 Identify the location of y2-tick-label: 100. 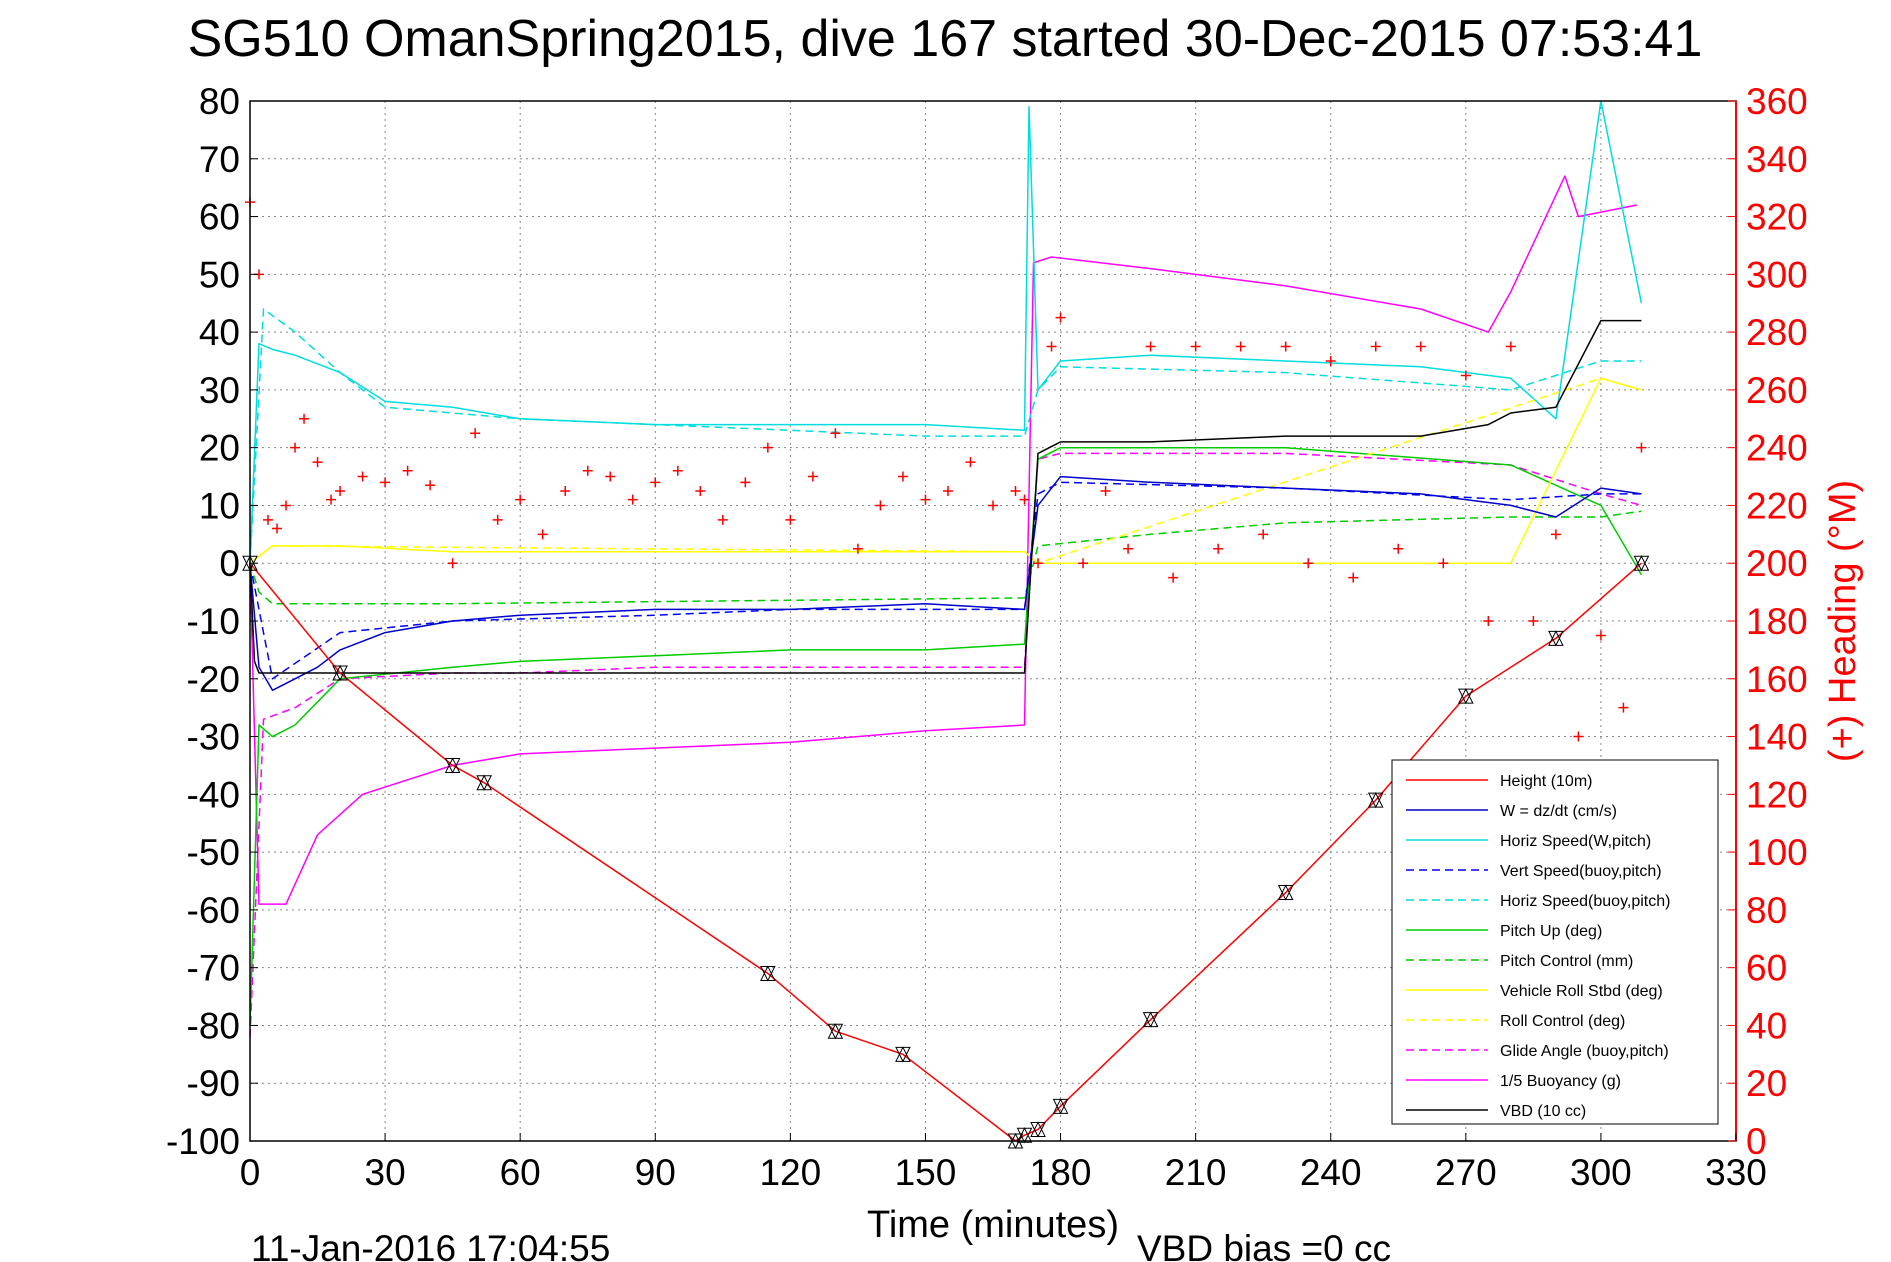
(1777, 852).